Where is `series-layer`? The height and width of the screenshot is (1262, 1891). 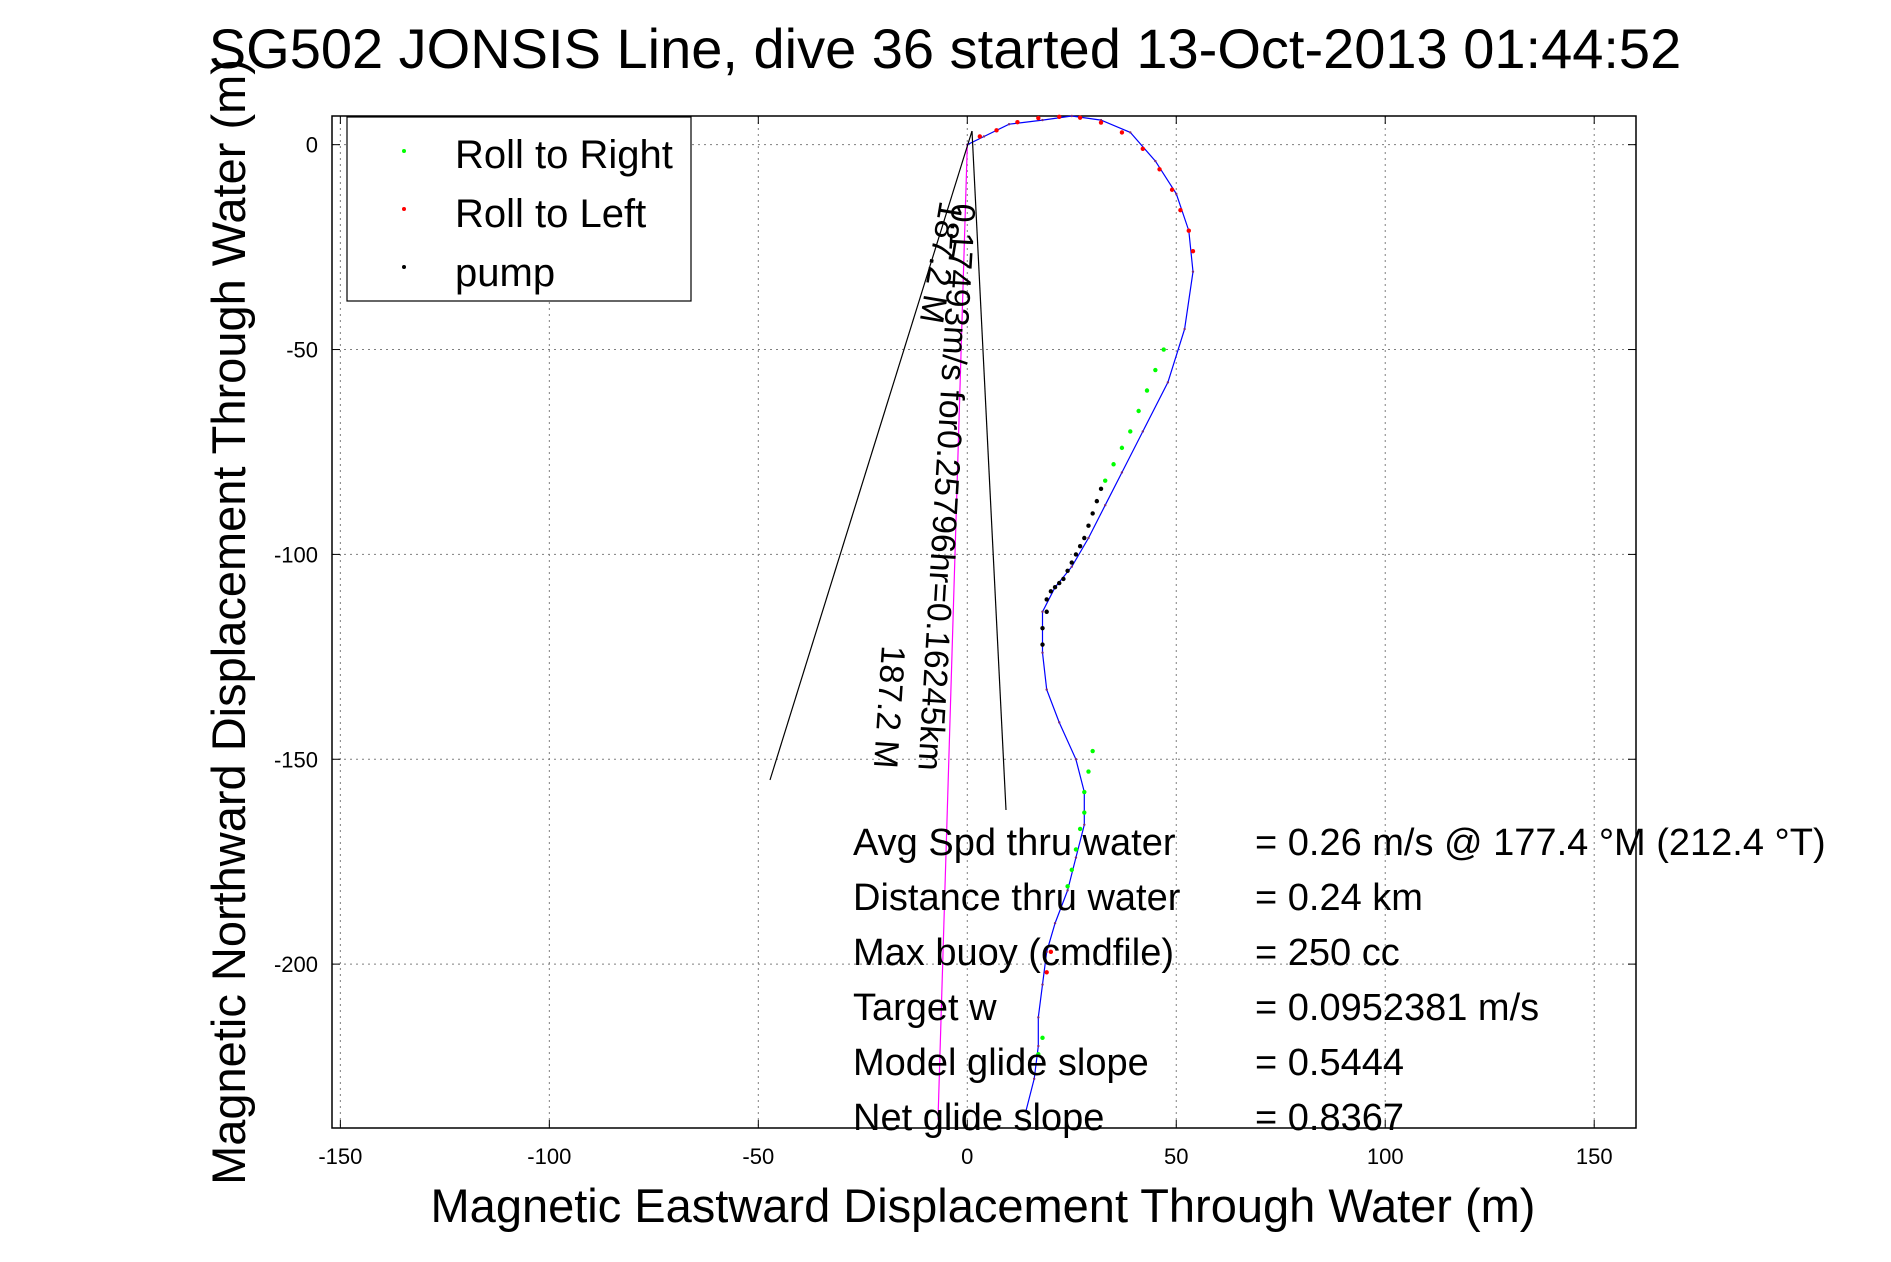 series-layer is located at coordinates (1066, 617).